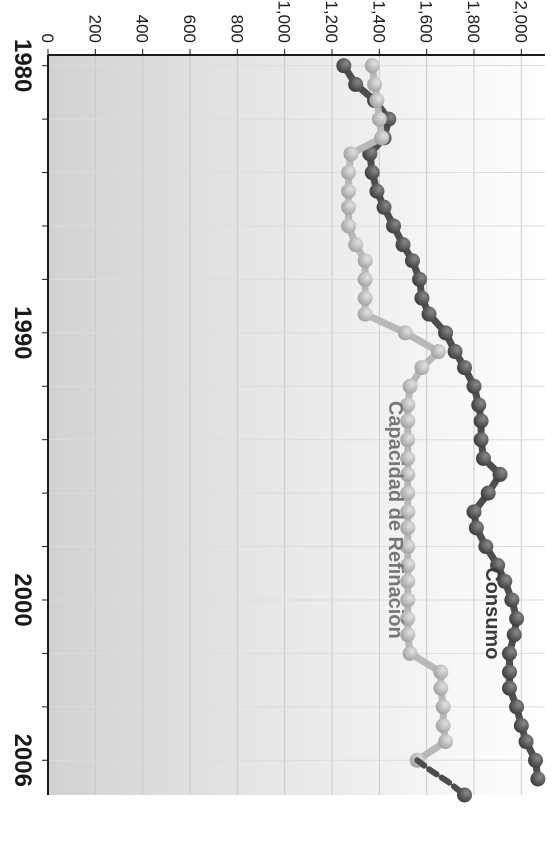 The image size is (554, 862). Describe the element at coordinates (22, 65) in the screenshot. I see `x-tick-label: 1980` at that location.